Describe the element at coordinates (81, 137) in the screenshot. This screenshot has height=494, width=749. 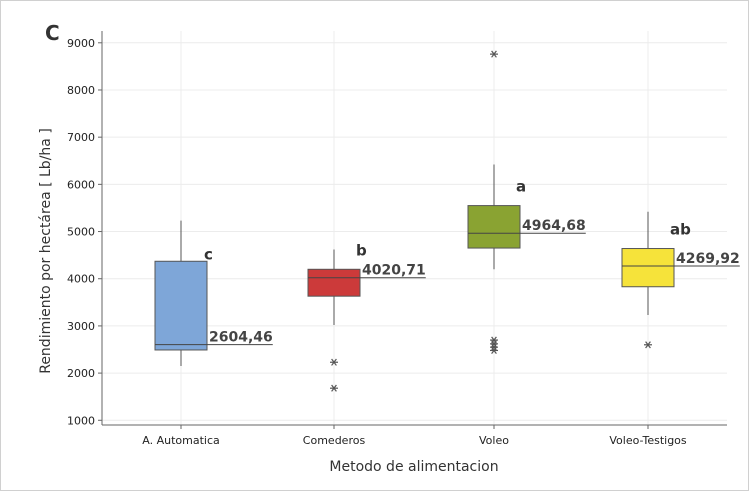
I see `y-tick-label: 7000` at that location.